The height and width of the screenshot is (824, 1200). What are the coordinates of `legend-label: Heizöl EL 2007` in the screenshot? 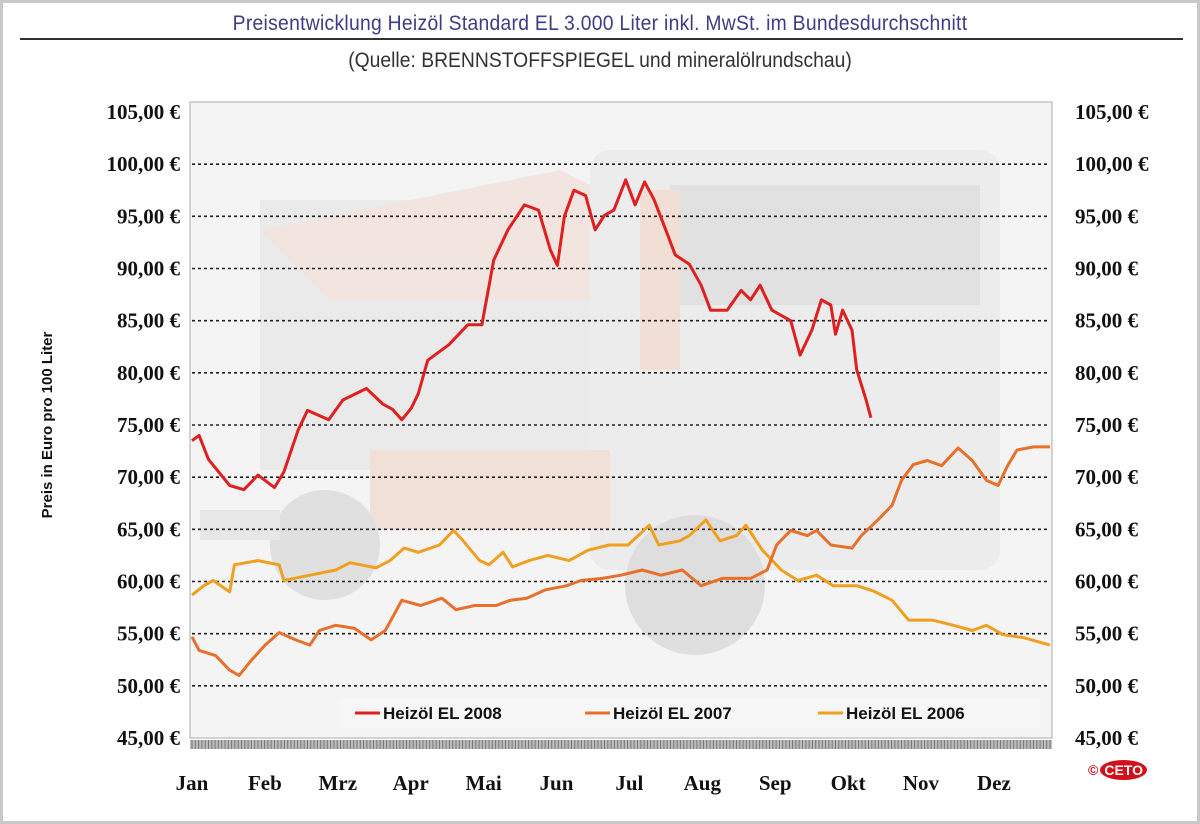 It's located at (672, 713).